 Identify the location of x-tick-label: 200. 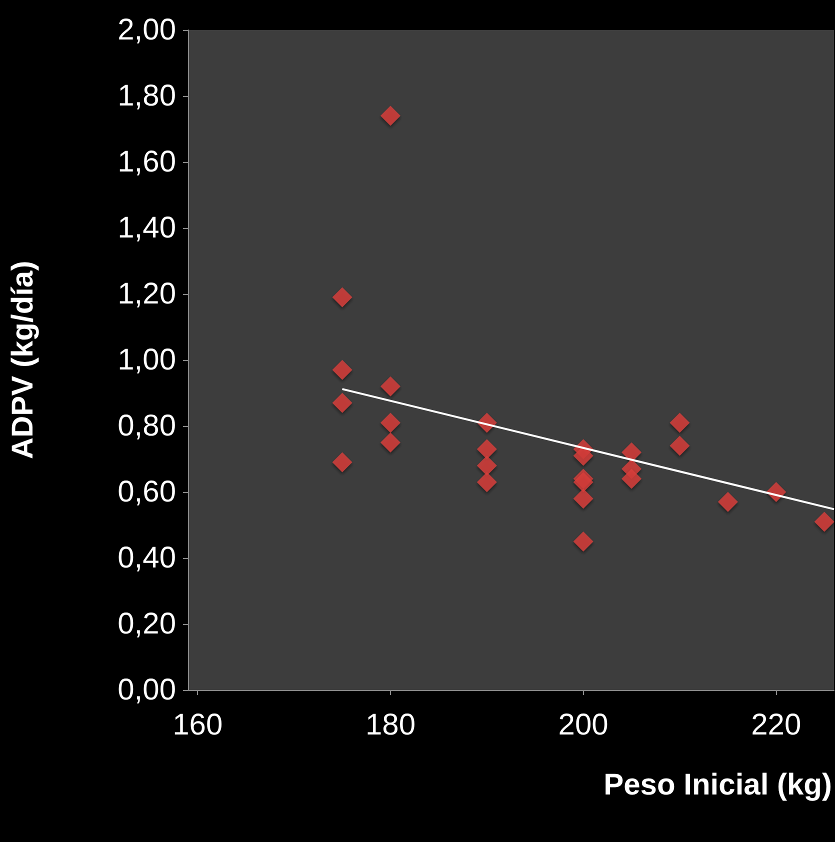
(583, 725).